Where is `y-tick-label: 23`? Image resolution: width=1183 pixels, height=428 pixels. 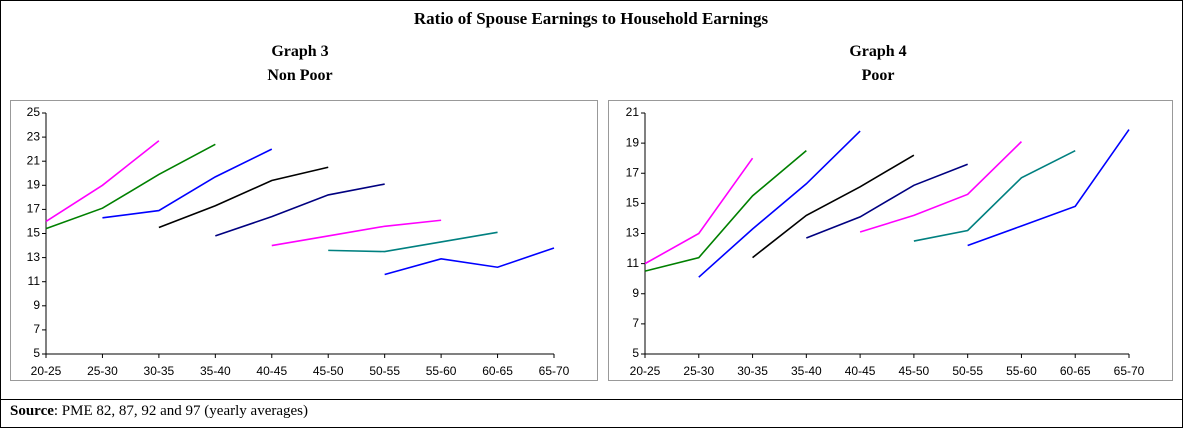 y-tick-label: 23 is located at coordinates (34, 136).